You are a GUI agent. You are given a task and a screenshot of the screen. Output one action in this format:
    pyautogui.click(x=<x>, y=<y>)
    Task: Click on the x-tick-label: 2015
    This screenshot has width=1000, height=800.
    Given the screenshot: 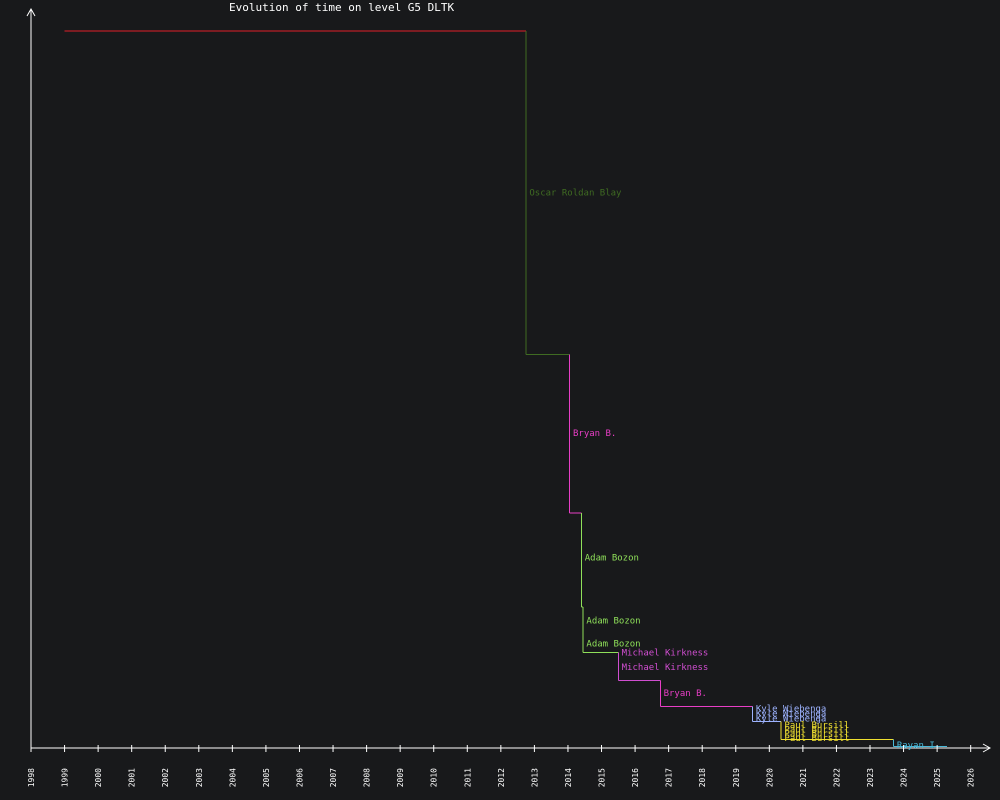 What is the action you would take?
    pyautogui.click(x=602, y=777)
    